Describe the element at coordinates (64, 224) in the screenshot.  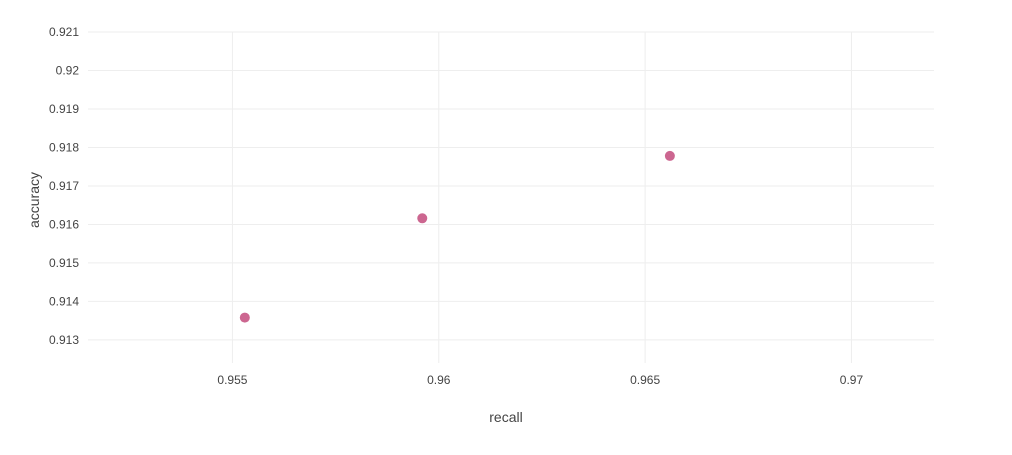
I see `y-tick-label: 0.916` at that location.